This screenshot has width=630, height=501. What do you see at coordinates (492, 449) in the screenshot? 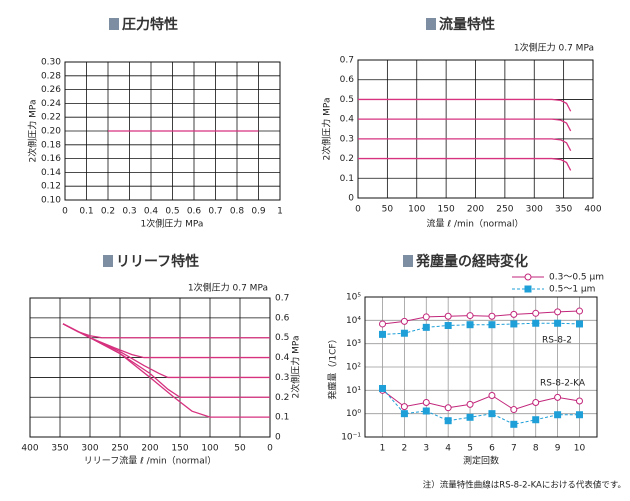
I see `x-tick-label: 6` at bounding box center [492, 449].